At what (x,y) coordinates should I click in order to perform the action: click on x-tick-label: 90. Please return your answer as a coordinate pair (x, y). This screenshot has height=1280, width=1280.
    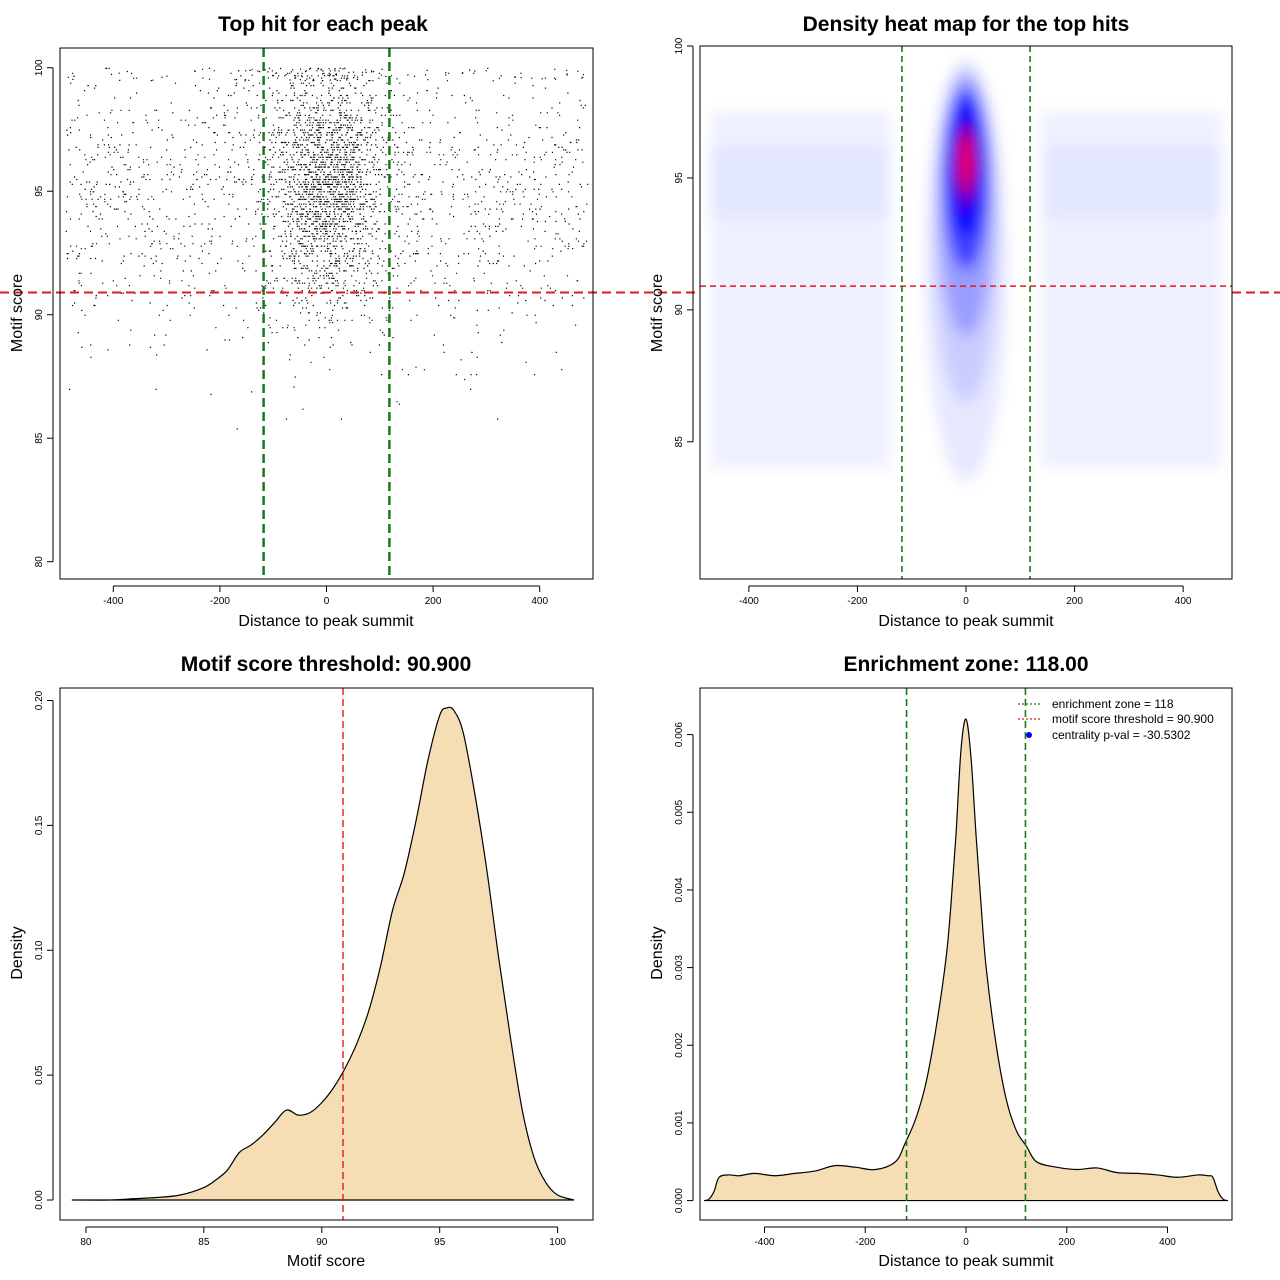
    Looking at the image, I should click on (322, 1242).